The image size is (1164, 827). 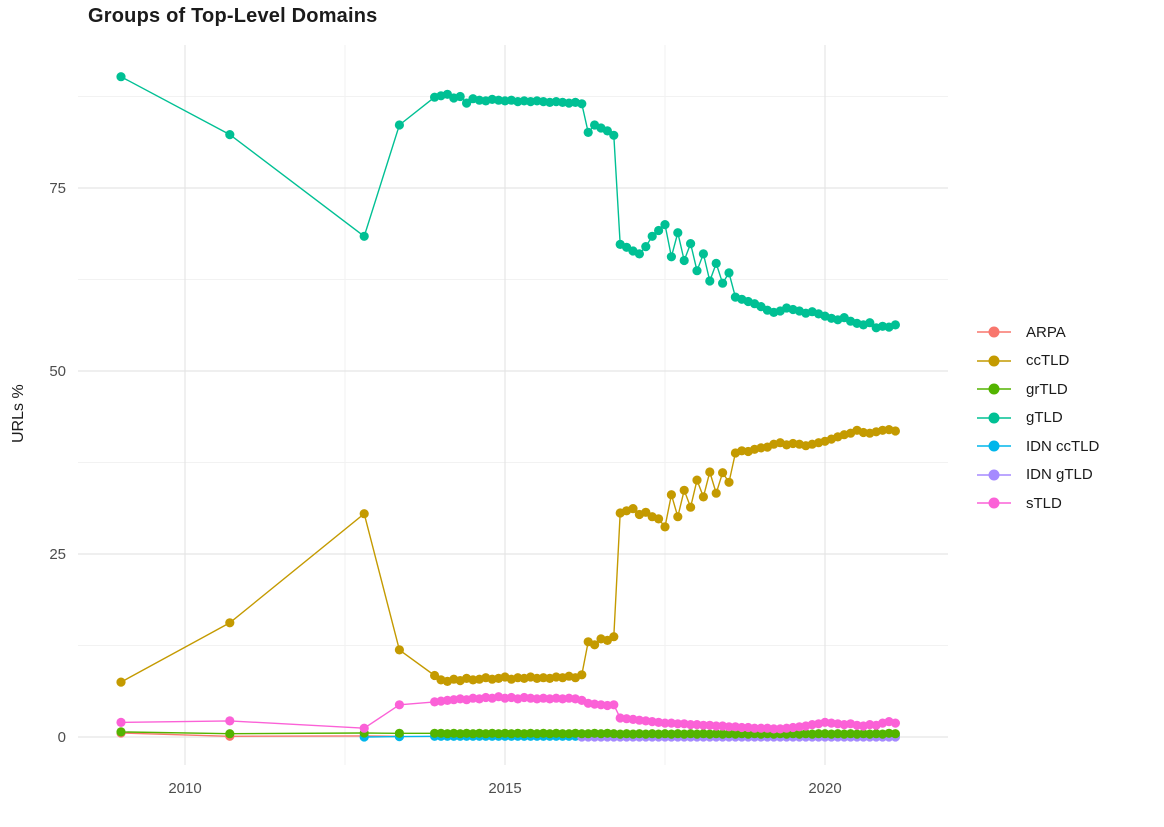 I want to click on legend: ARPA ccTLD grTLD gTLD IDN ccTLD IDN gTLD sTLD, so click(x=1037, y=418).